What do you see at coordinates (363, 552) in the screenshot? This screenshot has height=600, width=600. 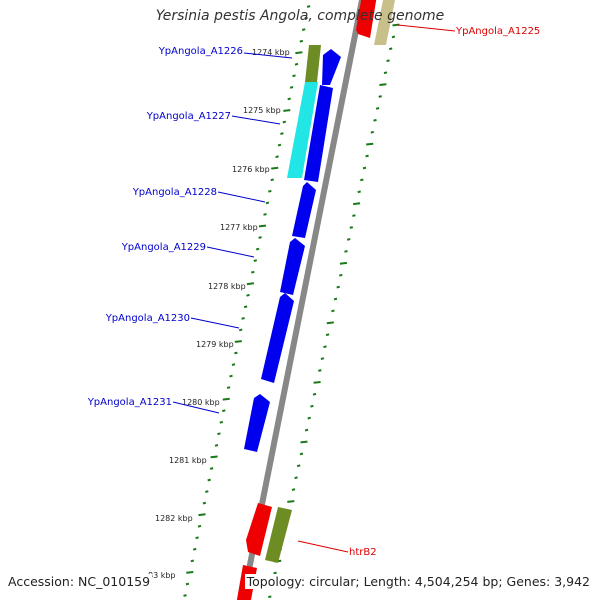 I see `gene-label-htrb2: htrB2` at bounding box center [363, 552].